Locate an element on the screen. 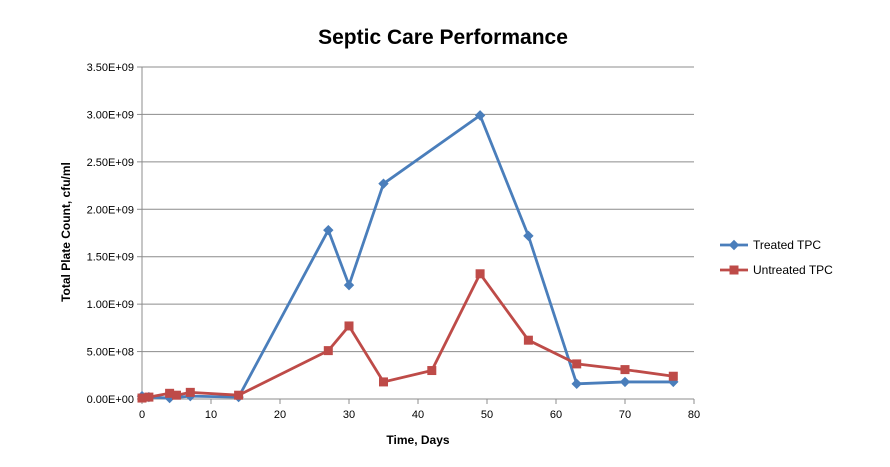 The image size is (890, 467). legend-item-untreated-tpc: Untreated TPC is located at coordinates (776, 270).